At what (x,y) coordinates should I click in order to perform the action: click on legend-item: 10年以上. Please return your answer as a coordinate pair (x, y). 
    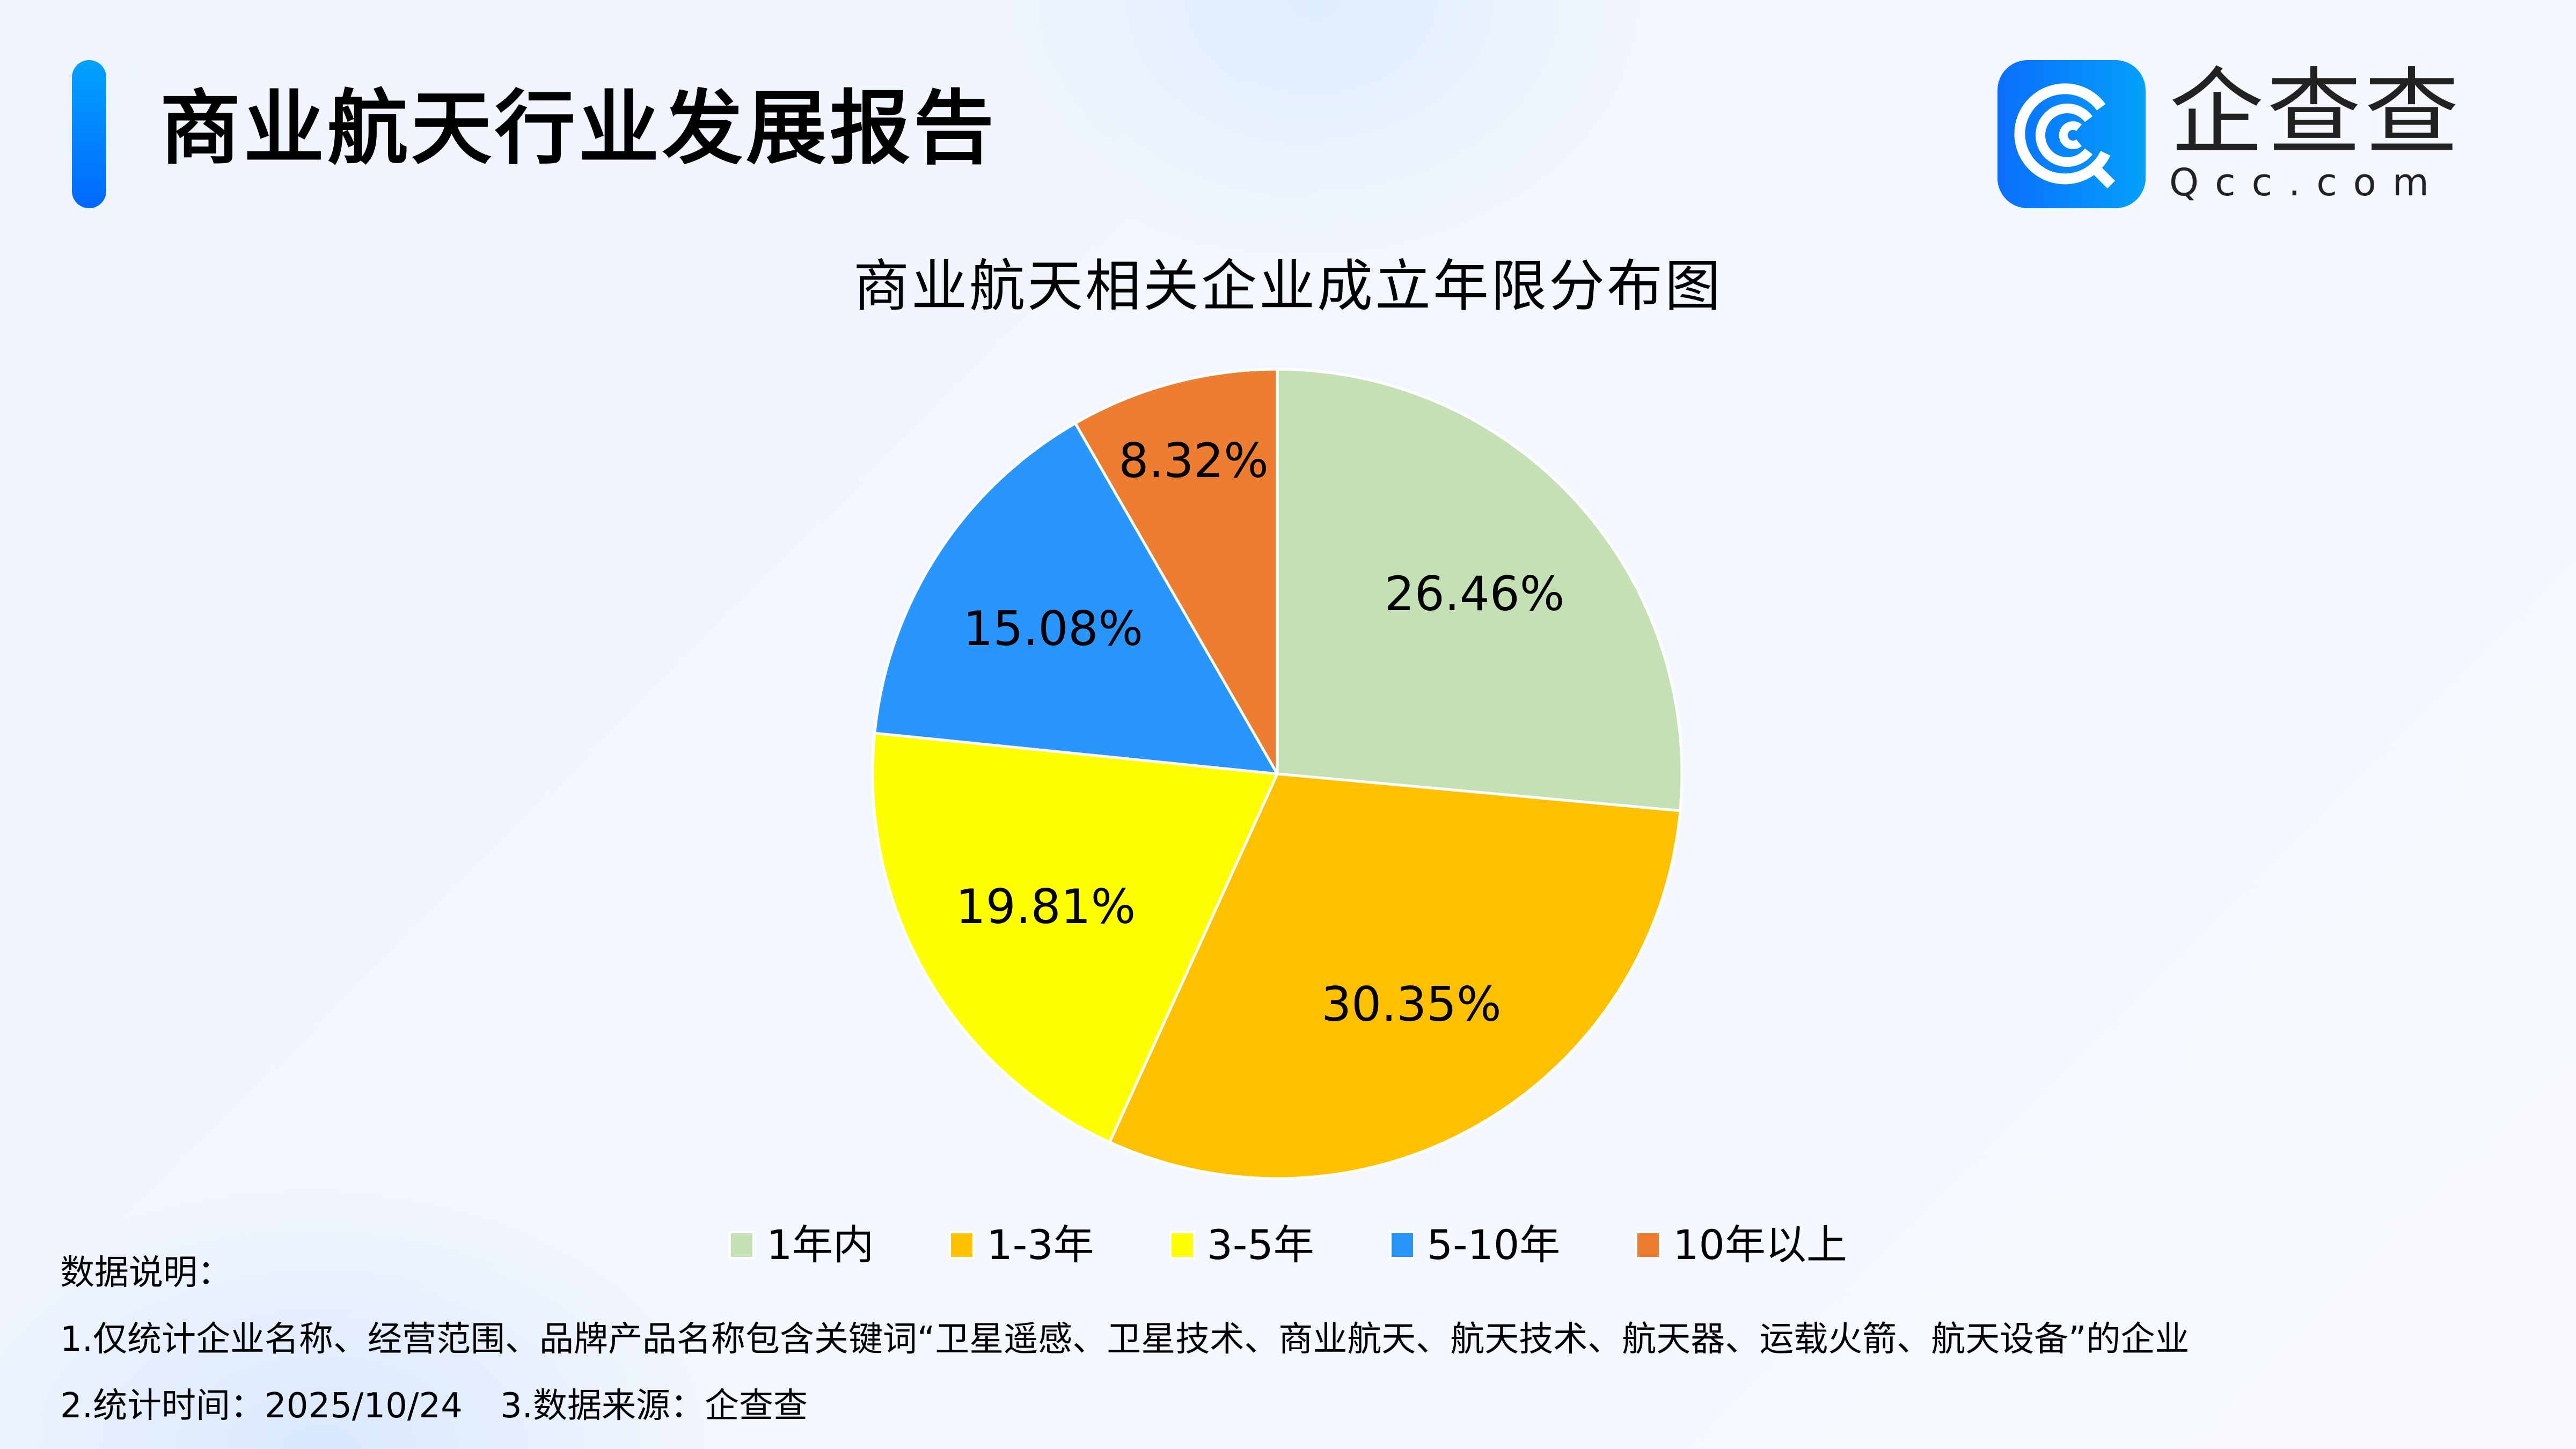
    Looking at the image, I should click on (1741, 1245).